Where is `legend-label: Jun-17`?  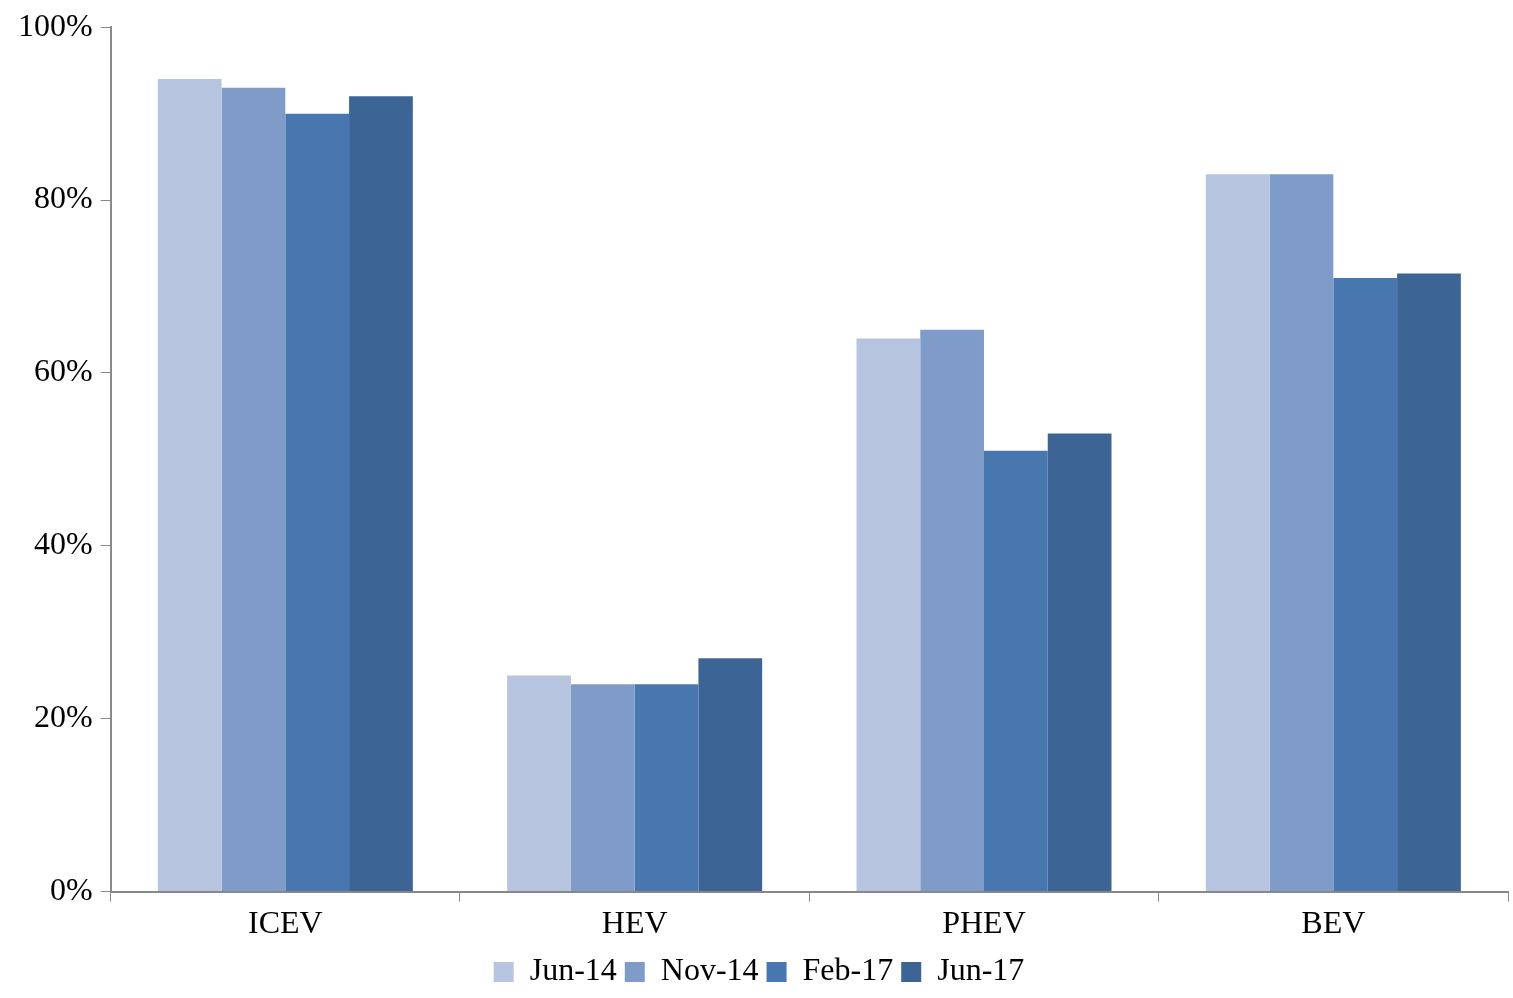
legend-label: Jun-17 is located at coordinates (981, 969).